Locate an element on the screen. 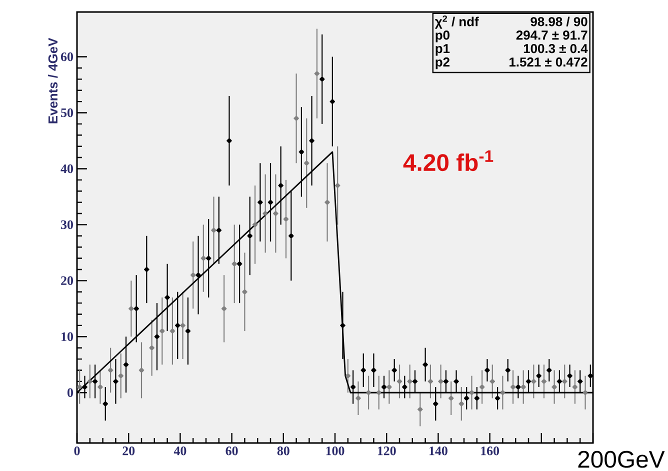 The image size is (668, 471). x-tick-label: 20 is located at coordinates (128, 451).